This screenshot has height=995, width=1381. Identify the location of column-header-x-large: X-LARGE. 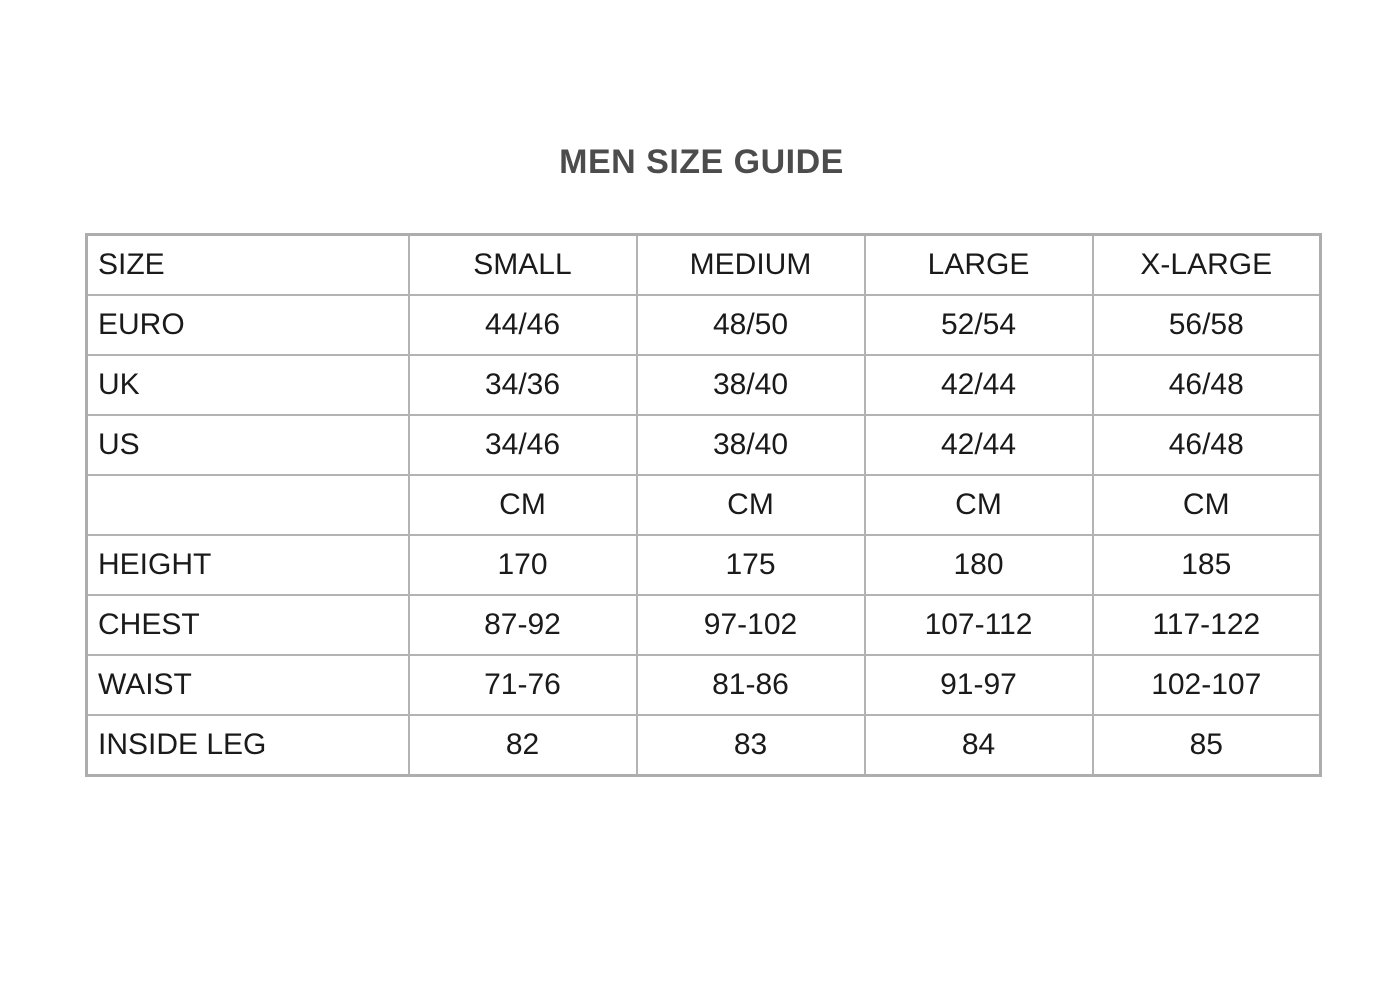
(1206, 264).